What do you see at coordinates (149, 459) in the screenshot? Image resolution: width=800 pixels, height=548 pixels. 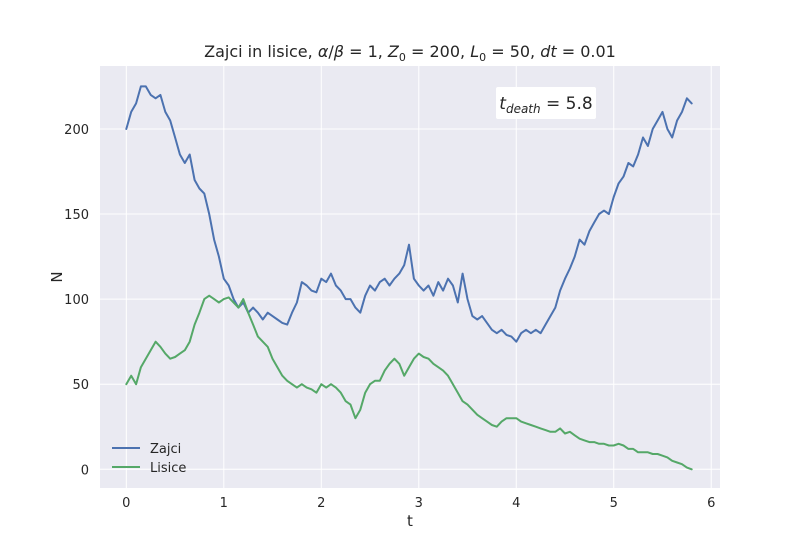 I see `legend: Zajci Lisice` at bounding box center [149, 459].